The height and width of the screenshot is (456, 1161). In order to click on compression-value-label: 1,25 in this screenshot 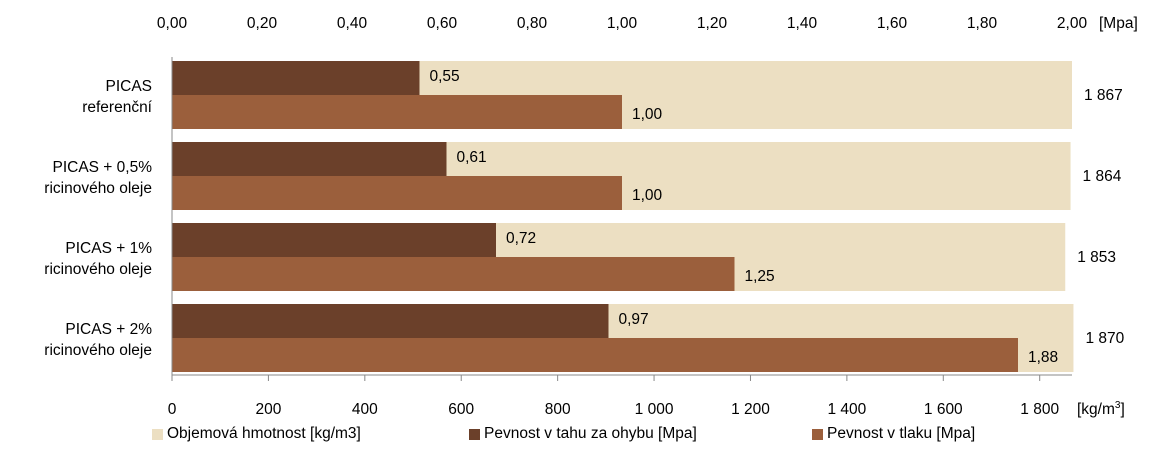, I will do `click(760, 276)`.